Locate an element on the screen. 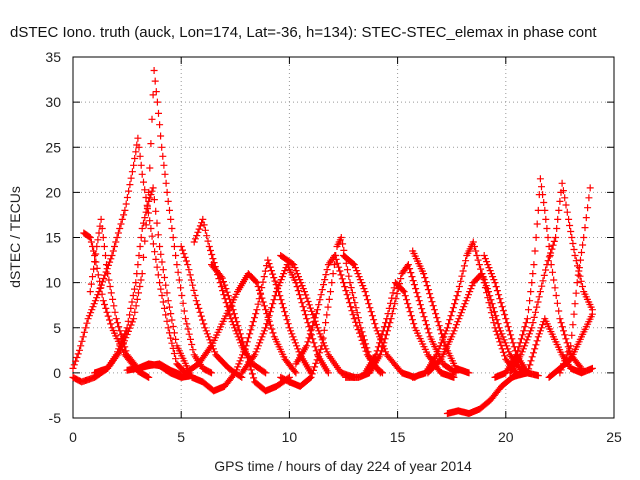 This screenshot has height=480, width=640. x-axis-label: GPS time / hours of day 224 of year 2014 is located at coordinates (343, 466).